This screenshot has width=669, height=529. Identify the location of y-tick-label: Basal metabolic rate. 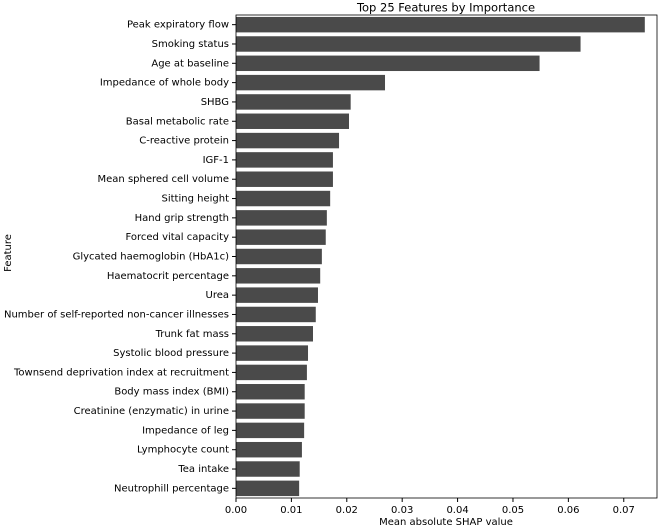
(177, 121).